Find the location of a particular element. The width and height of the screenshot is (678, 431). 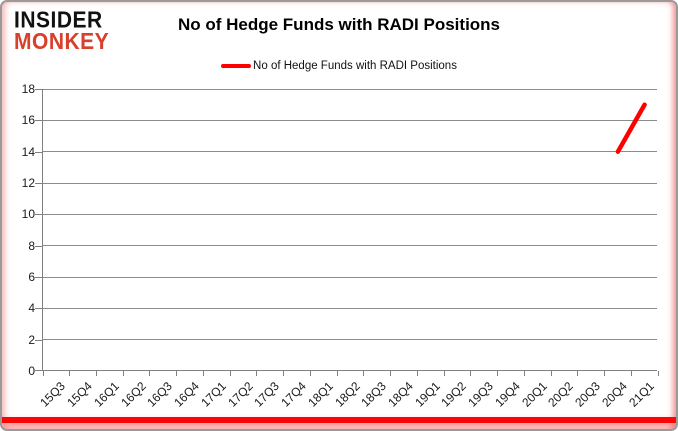

y-axis-label: 6 is located at coordinates (31, 277).